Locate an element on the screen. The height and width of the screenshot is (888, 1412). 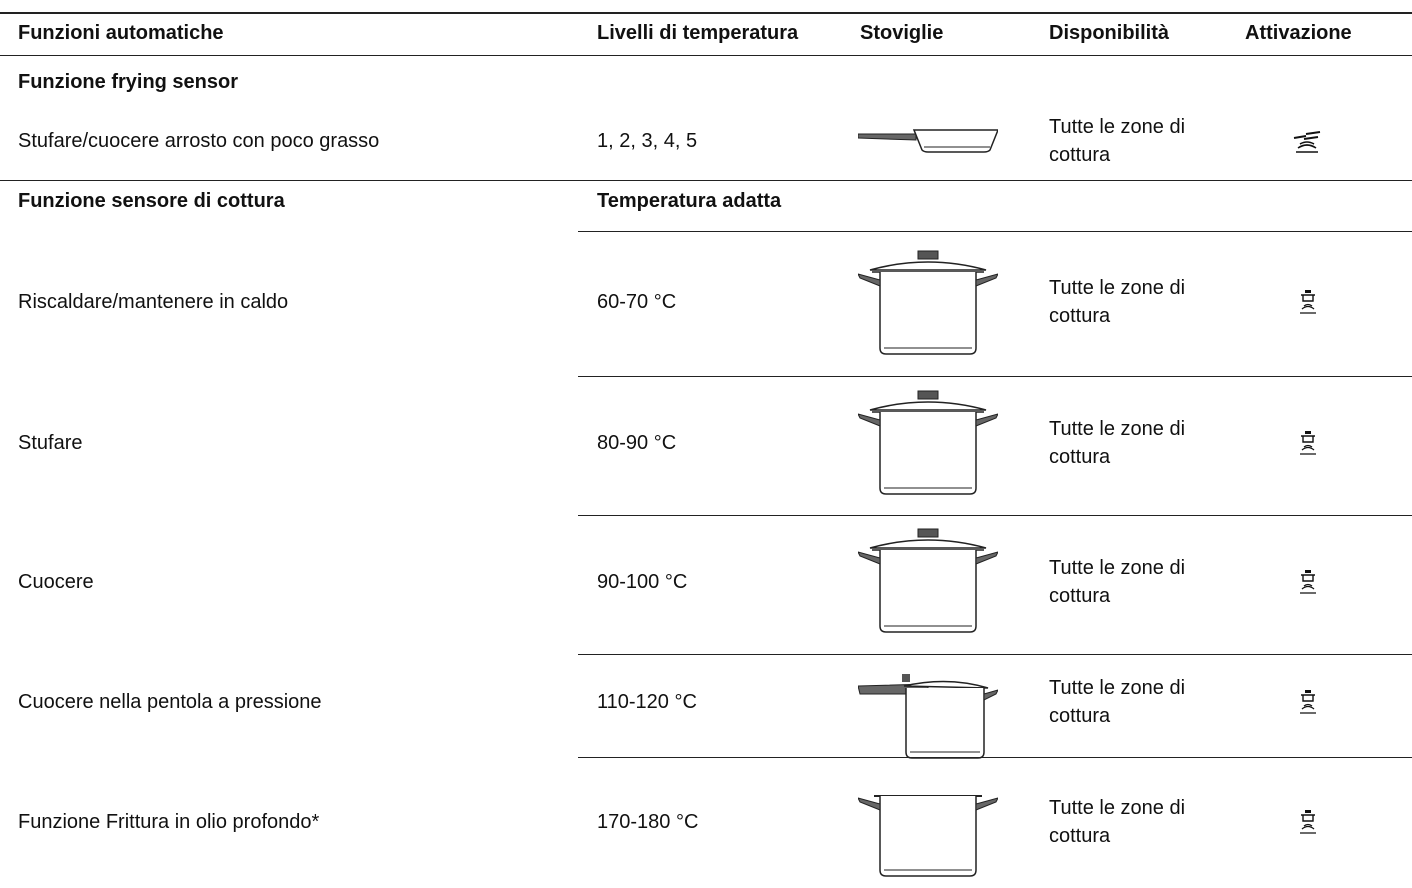
column-header: Stoviglie is located at coordinates (902, 33).